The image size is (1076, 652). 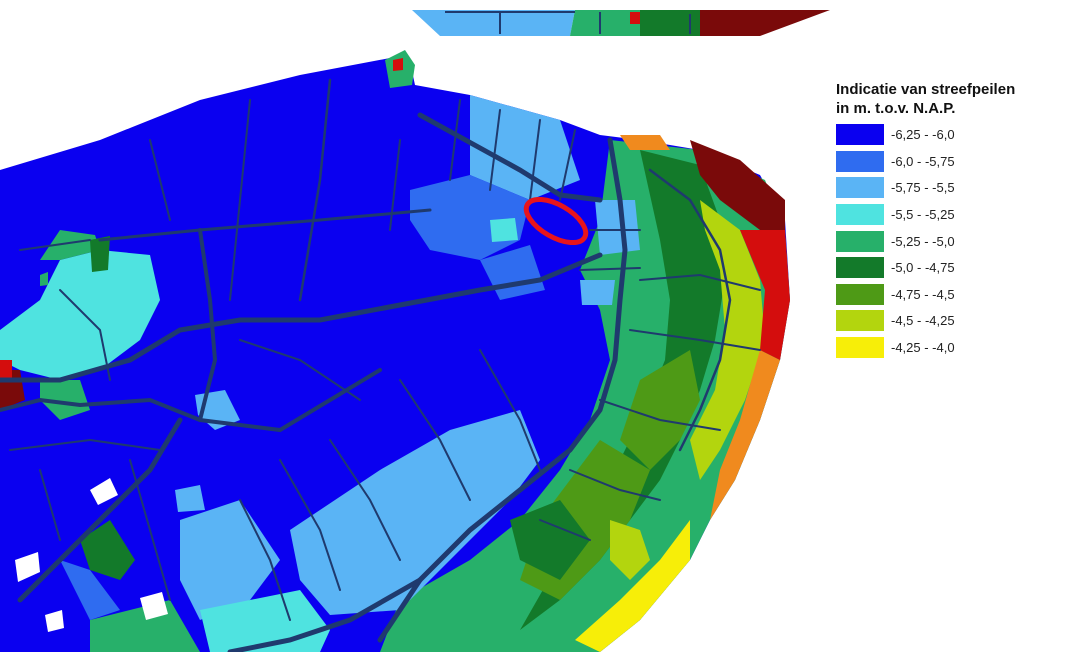 I want to click on legend-label: -4,75 - -4,5, so click(x=923, y=294).